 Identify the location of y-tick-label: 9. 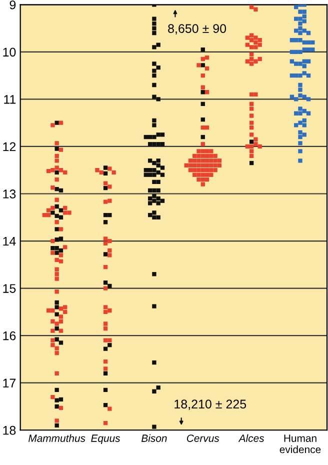
(13, 5).